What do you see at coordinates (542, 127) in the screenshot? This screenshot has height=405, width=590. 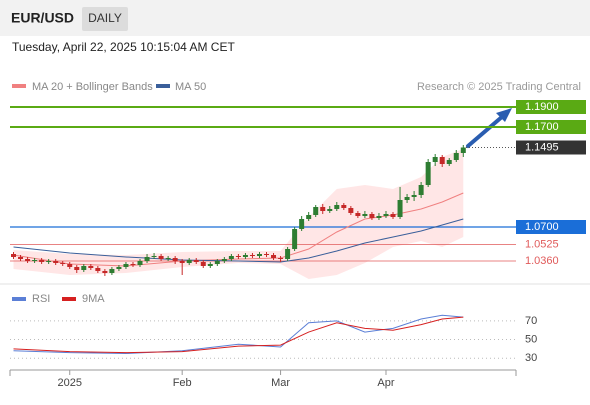 I see `level-label: 1.1700` at bounding box center [542, 127].